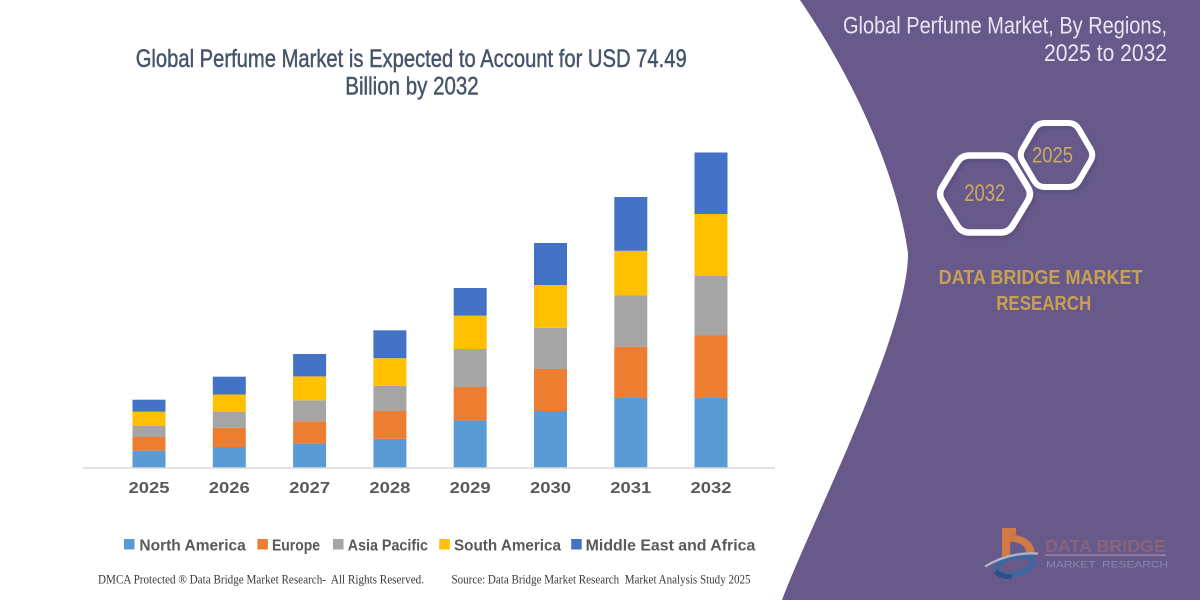  What do you see at coordinates (388, 546) in the screenshot?
I see `svg-text: Asia Pacific` at bounding box center [388, 546].